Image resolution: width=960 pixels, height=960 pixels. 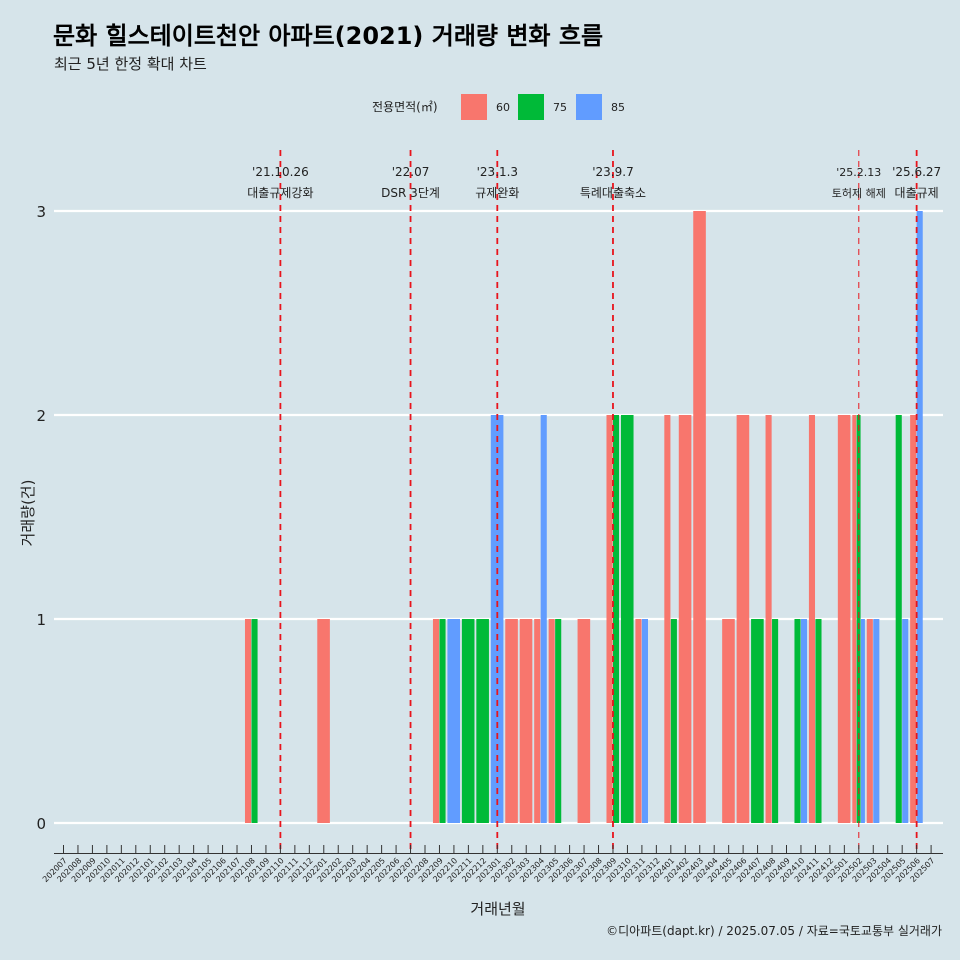 What do you see at coordinates (130, 64) in the screenshot?
I see `chart-subtitle: 최근 5년 한정 확대 차트` at bounding box center [130, 64].